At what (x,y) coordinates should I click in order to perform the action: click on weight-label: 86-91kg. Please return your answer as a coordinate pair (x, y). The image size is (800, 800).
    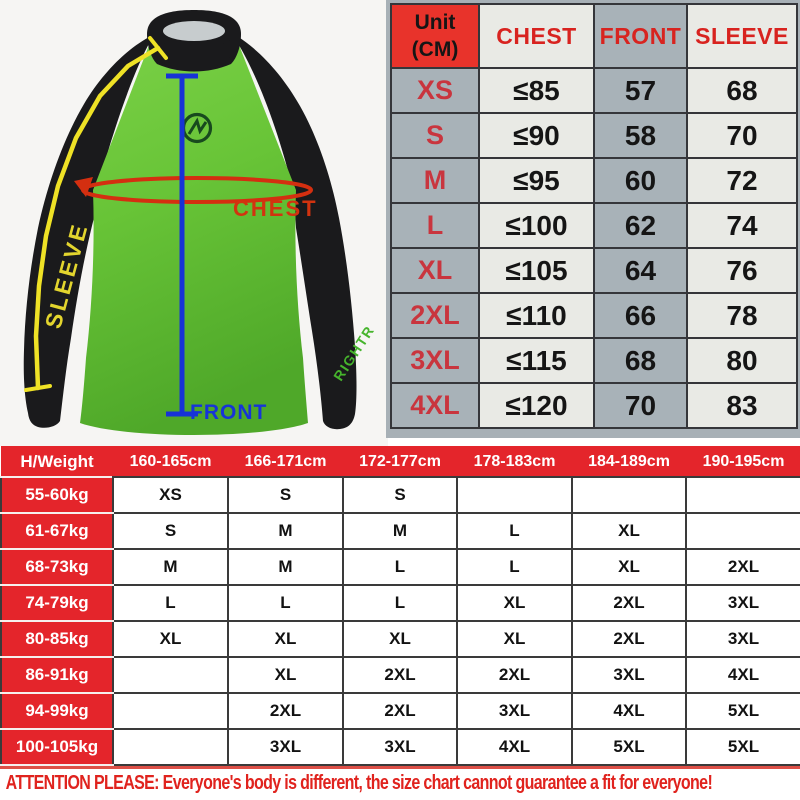
    Looking at the image, I should click on (57, 675).